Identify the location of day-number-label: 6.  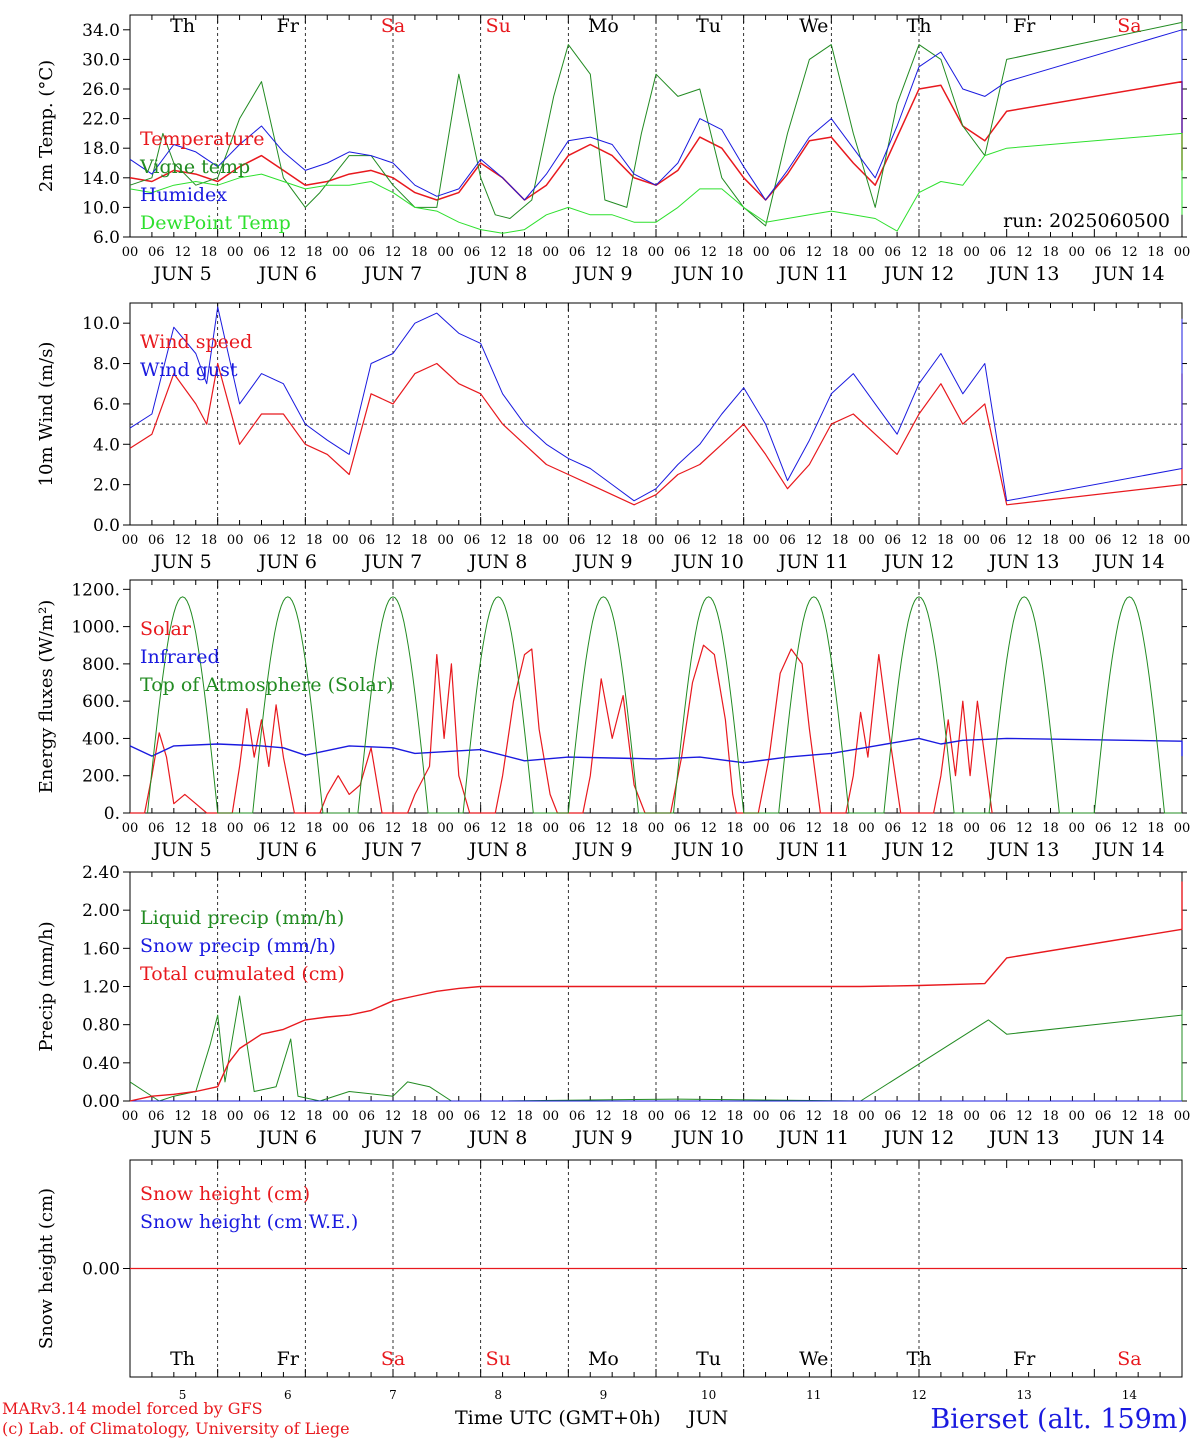
(288, 1395).